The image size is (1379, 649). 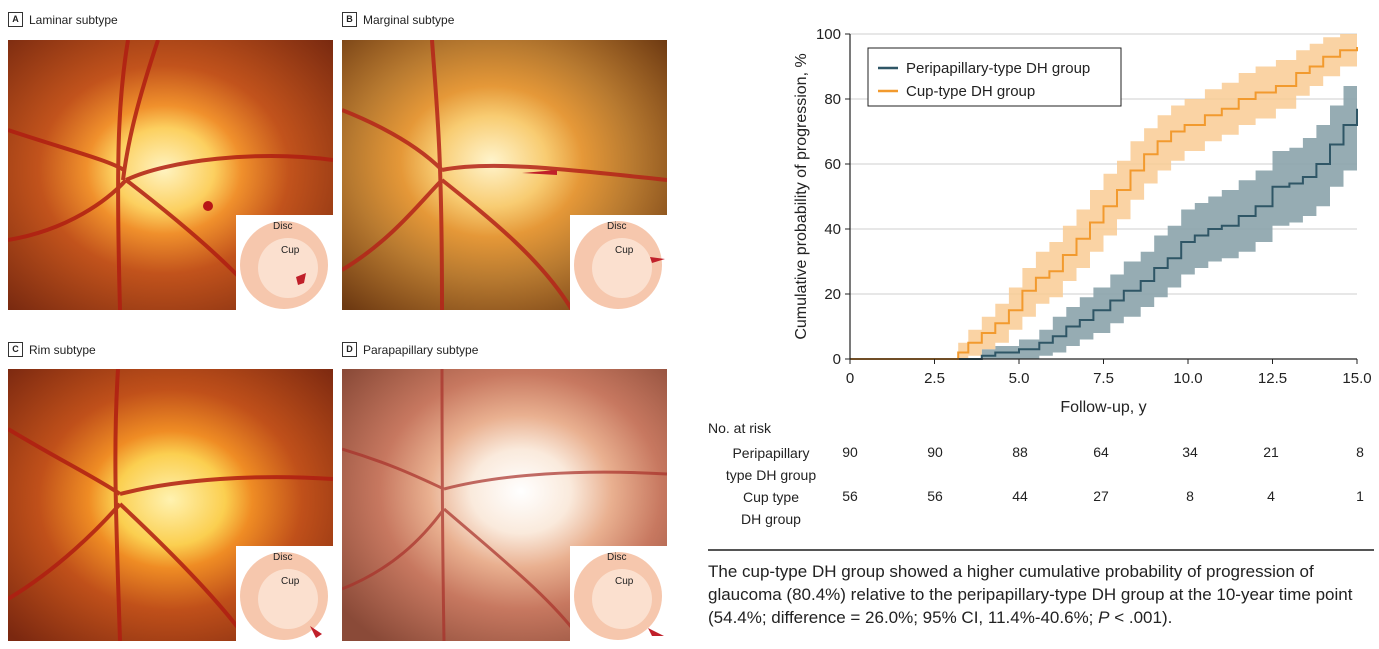 I want to click on legend-label: Cup-type DH group, so click(x=970, y=91).